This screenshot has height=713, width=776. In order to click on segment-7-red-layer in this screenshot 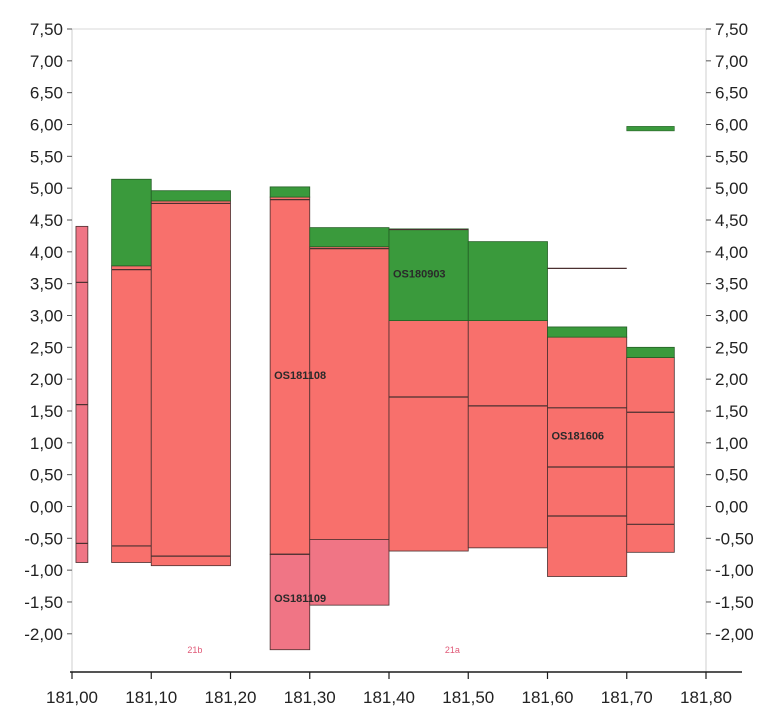, I will do `click(587, 456)`.